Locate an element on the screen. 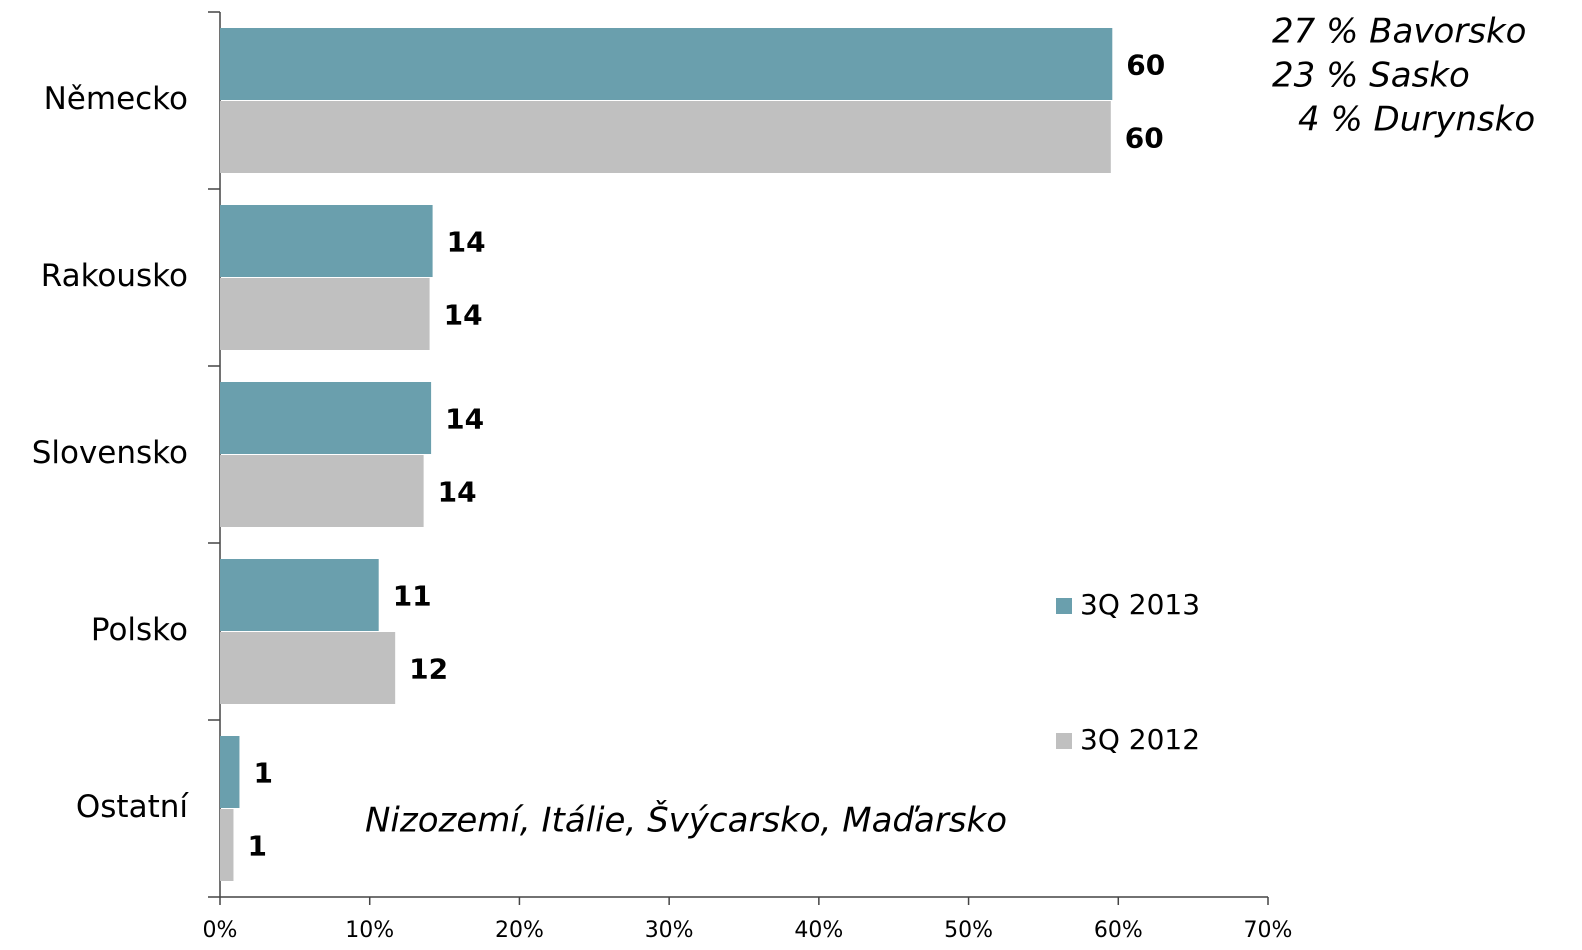 The image size is (1582, 950). category-label: Rakousko is located at coordinates (114, 276).